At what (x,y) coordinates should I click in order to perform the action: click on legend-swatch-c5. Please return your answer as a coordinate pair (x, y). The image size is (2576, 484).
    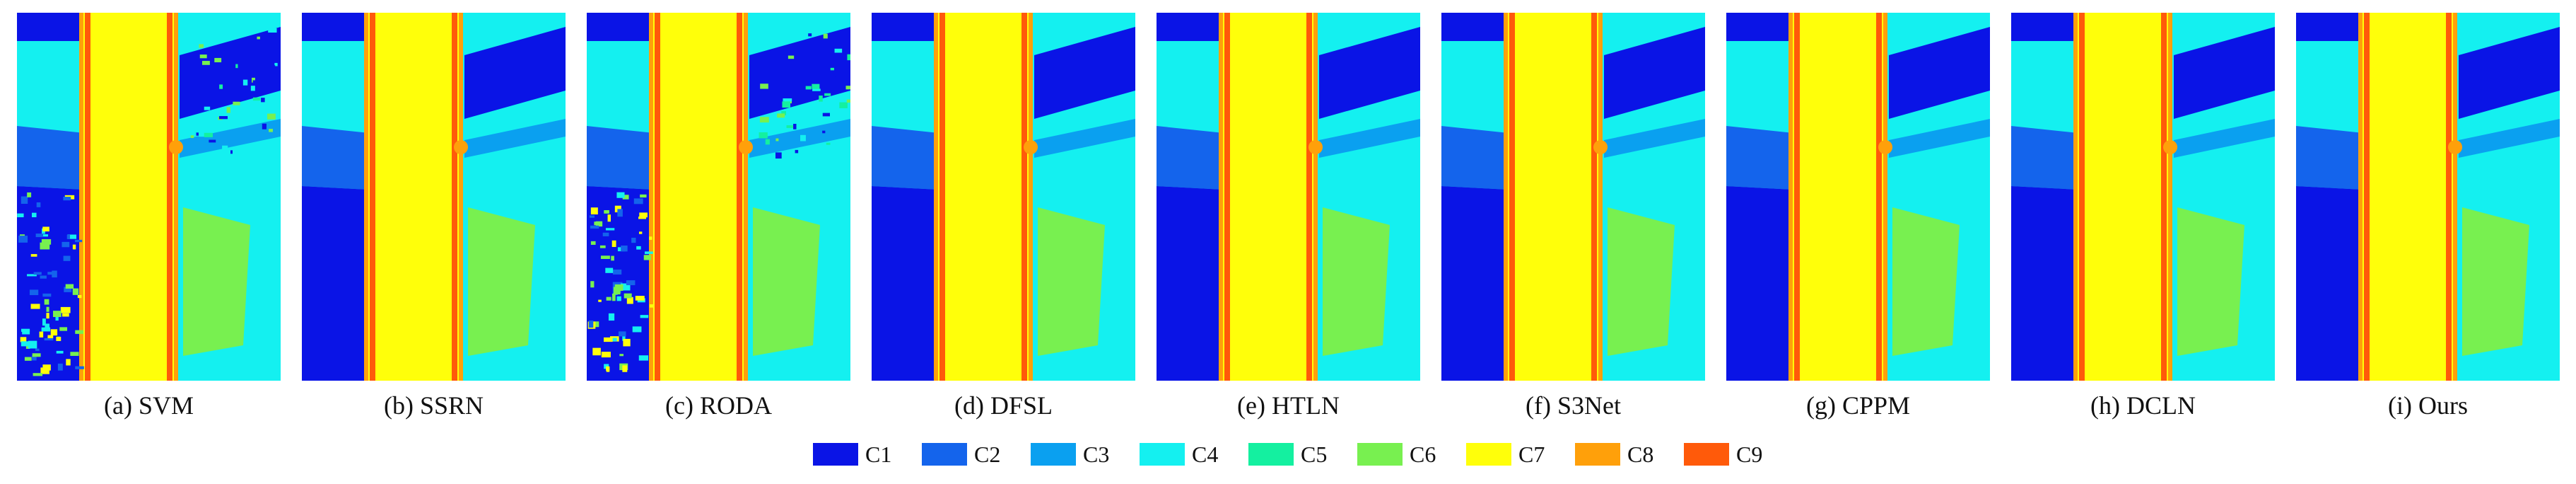
    Looking at the image, I should click on (1271, 454).